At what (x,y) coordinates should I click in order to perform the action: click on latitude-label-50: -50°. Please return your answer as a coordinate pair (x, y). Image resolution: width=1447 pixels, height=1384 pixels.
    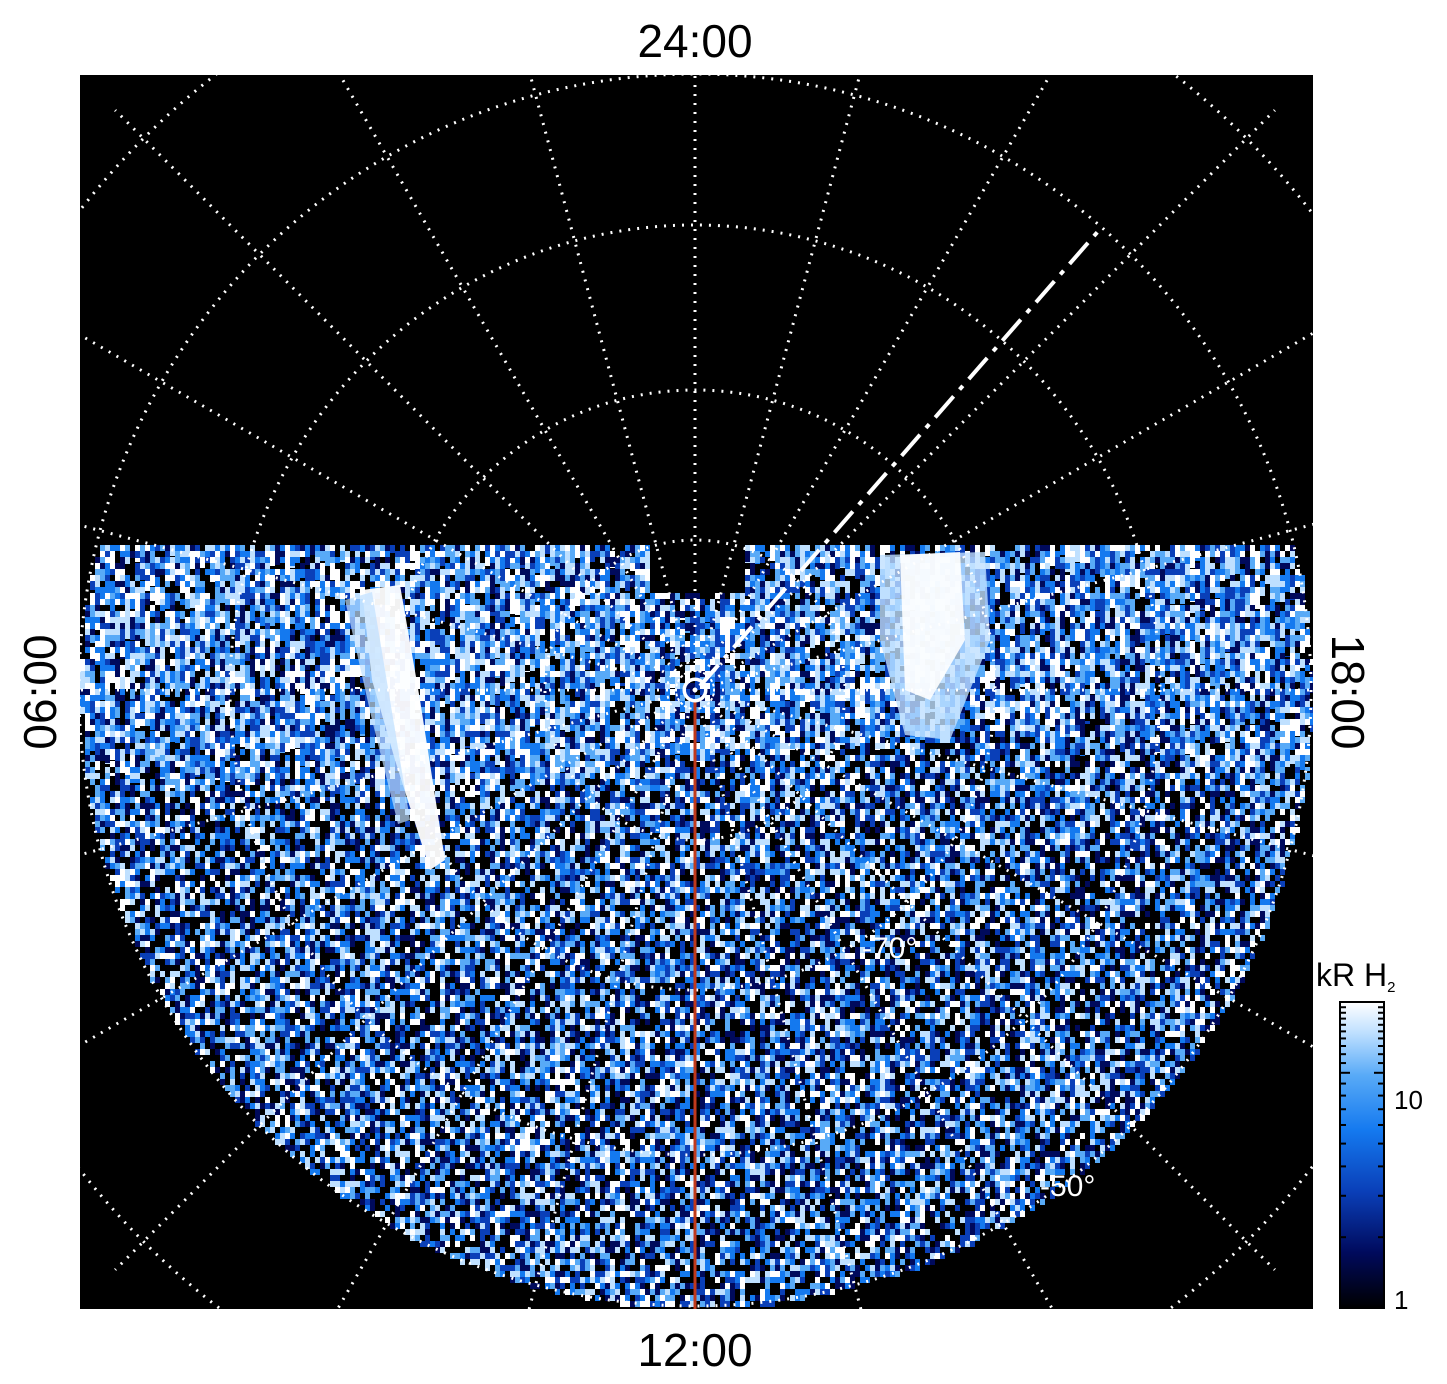
    Looking at the image, I should click on (1067, 1186).